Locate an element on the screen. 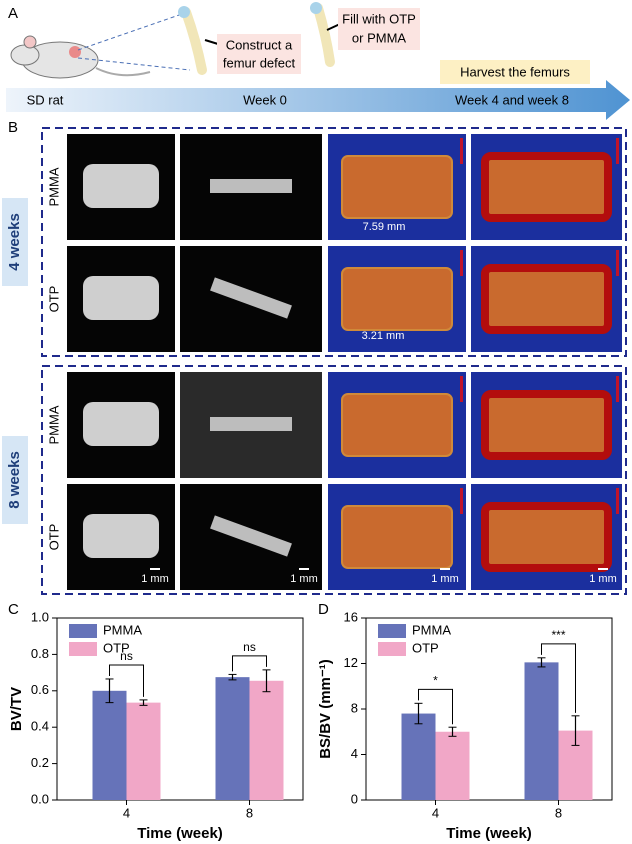  y-tick-label: 0.4 is located at coordinates (40, 726).